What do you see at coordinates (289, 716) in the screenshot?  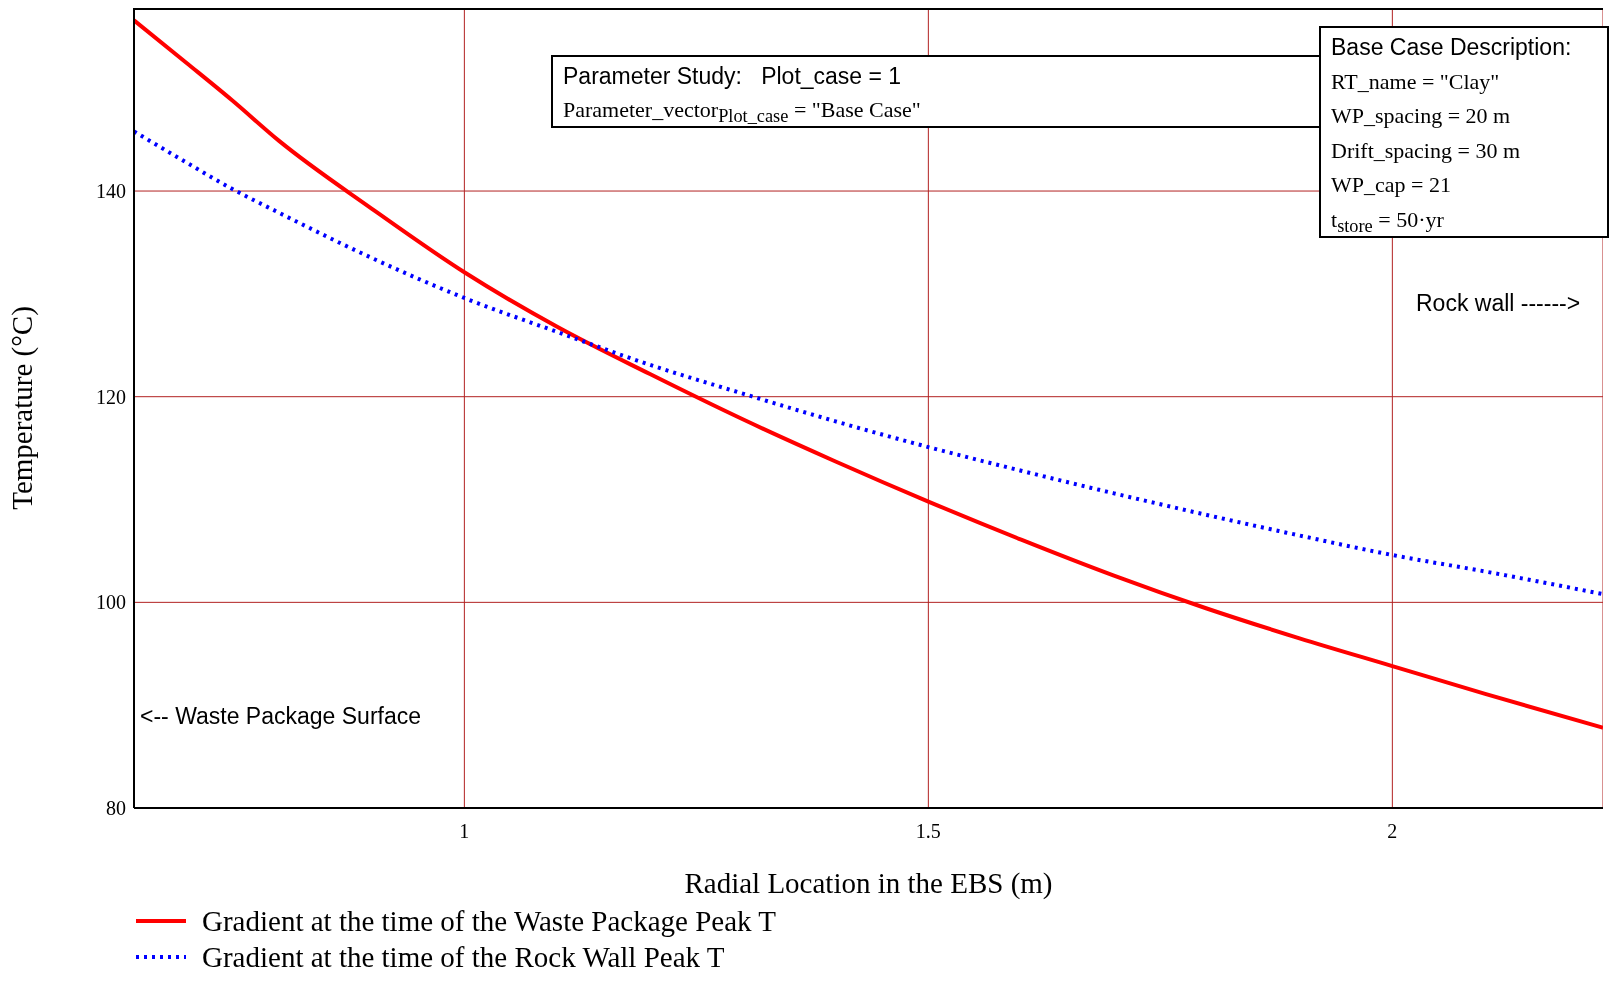 I see `annotation: <-- Waste Package Surface` at bounding box center [289, 716].